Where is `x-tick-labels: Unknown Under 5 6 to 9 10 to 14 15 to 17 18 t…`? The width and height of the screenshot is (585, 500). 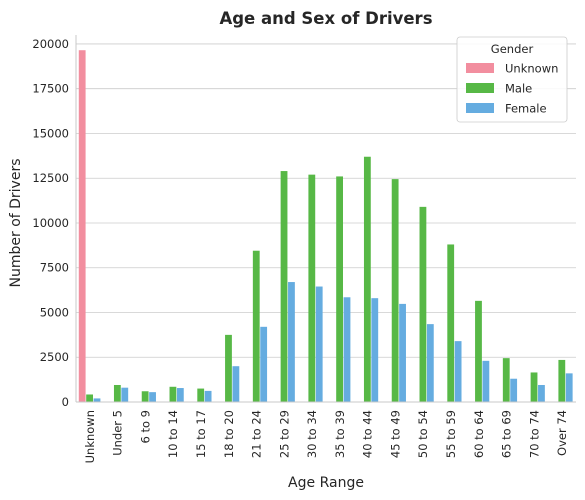 x-tick-labels: Unknown Under 5 6 to 9 10 to 14 15 to 17 18 t… is located at coordinates (326, 436).